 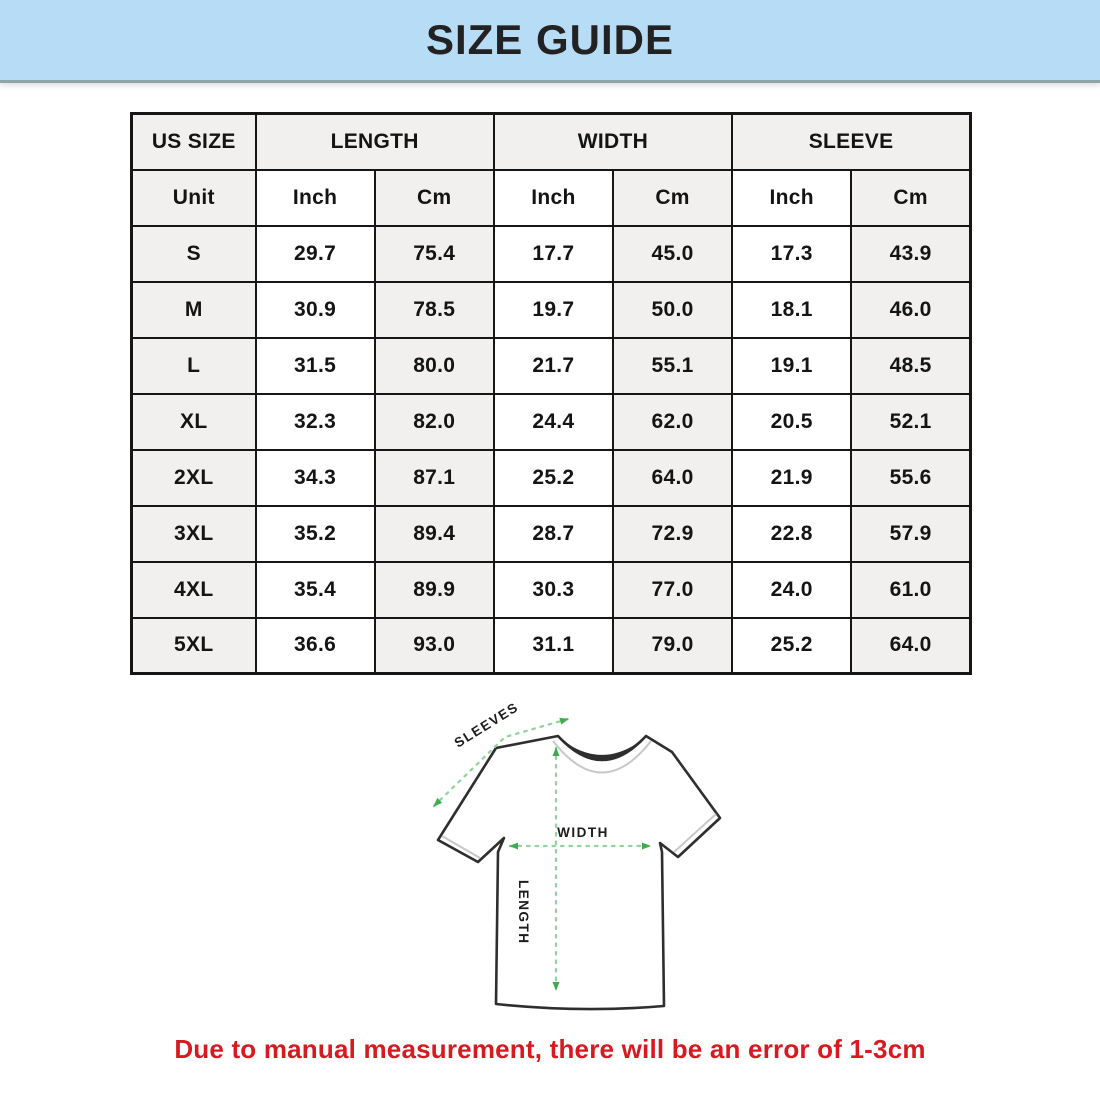 I want to click on header-us-size: US SIZE, so click(x=193, y=141).